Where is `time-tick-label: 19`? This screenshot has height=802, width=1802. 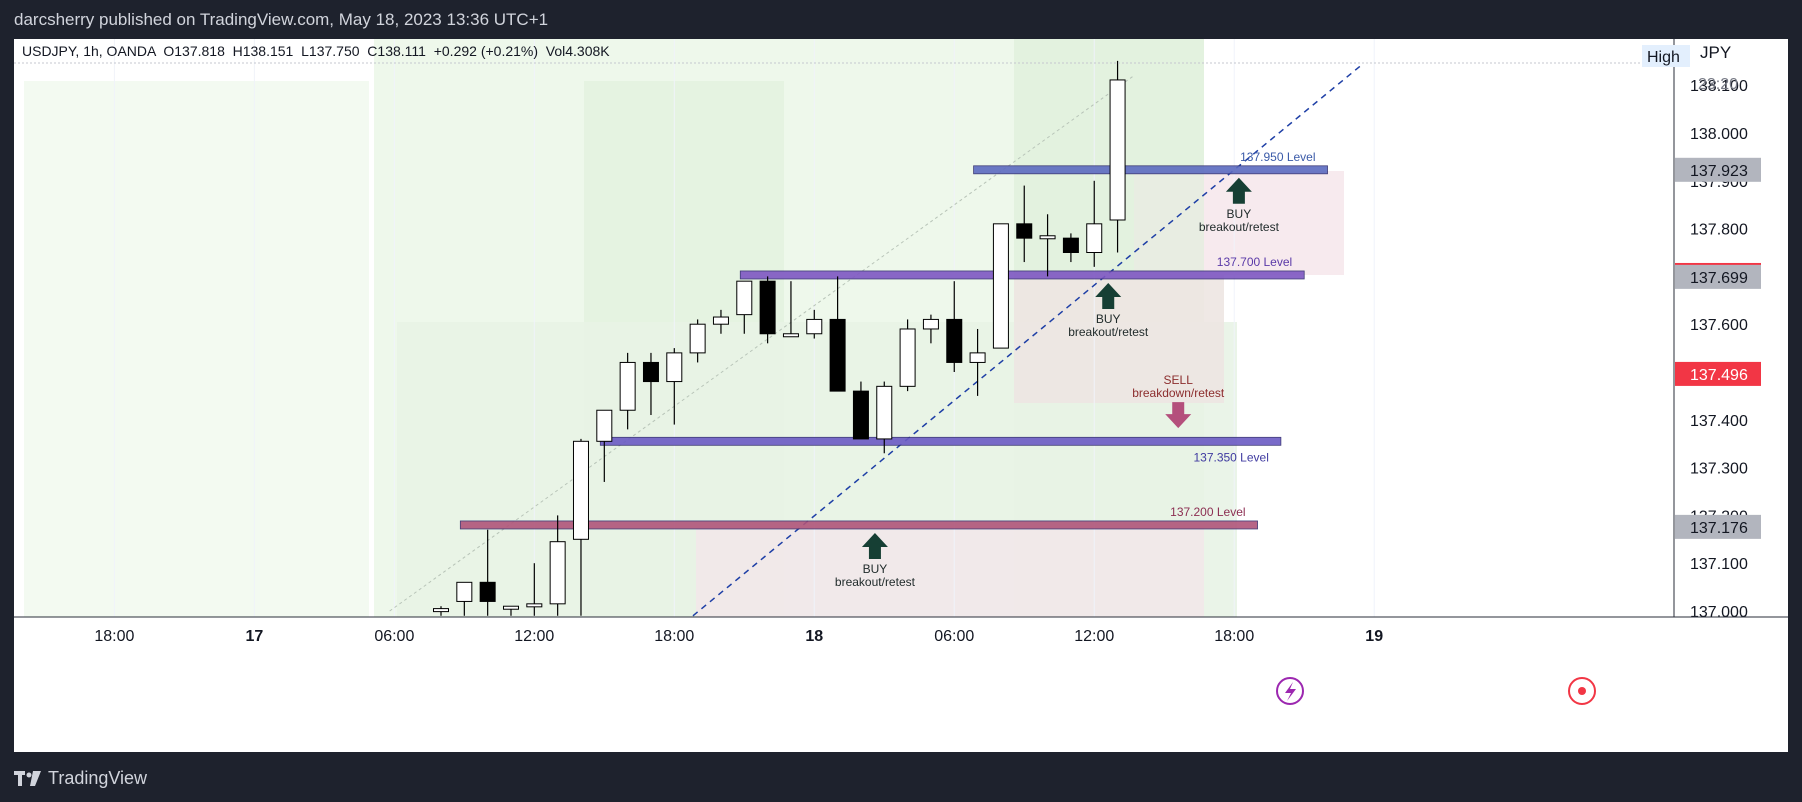 time-tick-label: 19 is located at coordinates (1374, 636).